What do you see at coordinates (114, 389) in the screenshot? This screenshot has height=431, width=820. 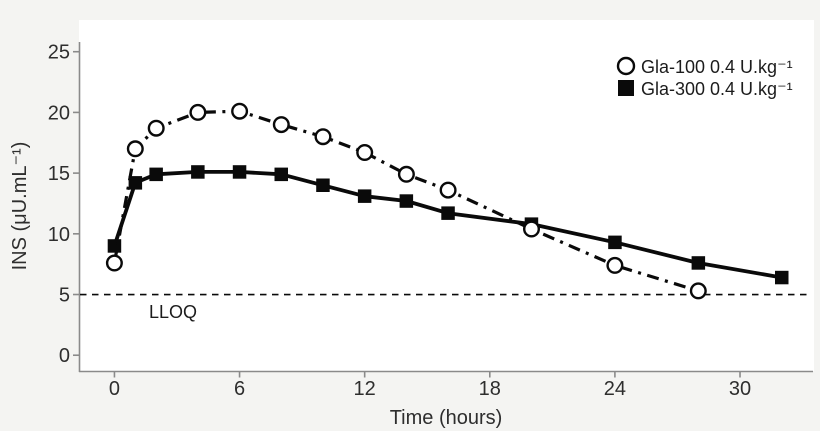 I see `x-tick-label: 0` at bounding box center [114, 389].